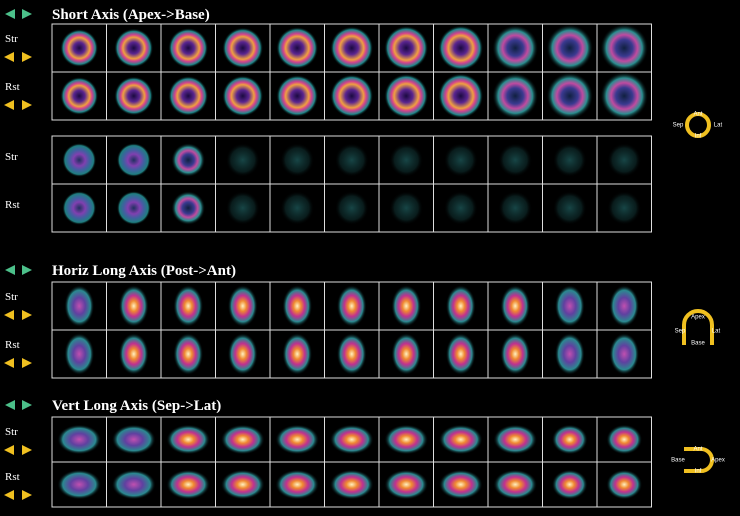 The height and width of the screenshot is (516, 740). What do you see at coordinates (698, 318) in the screenshot?
I see `key-label: Apex` at bounding box center [698, 318].